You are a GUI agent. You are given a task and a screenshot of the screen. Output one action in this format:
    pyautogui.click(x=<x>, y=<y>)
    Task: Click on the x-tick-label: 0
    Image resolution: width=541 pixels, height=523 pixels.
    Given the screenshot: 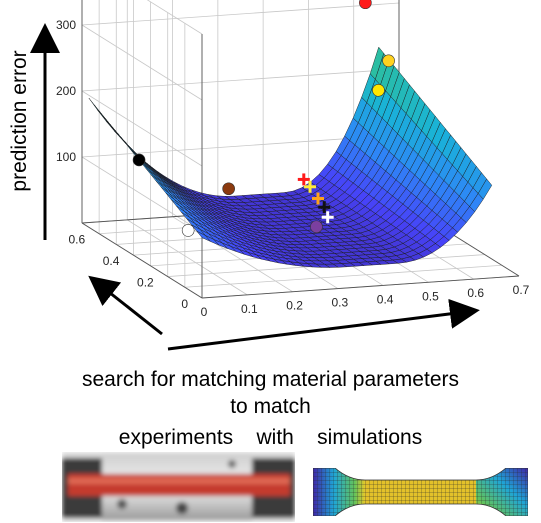 What is the action you would take?
    pyautogui.click(x=204, y=312)
    